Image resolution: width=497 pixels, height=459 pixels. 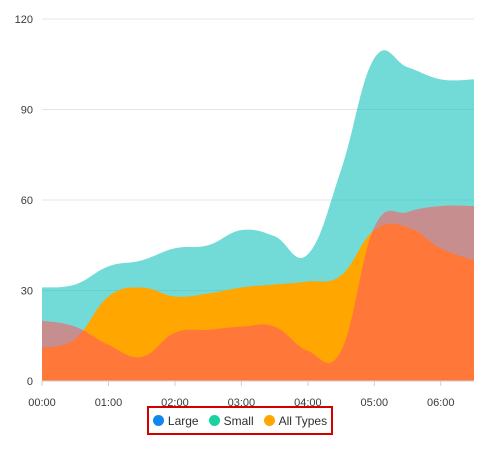 I want to click on x-tick-label-06:00: 06:00, so click(x=441, y=403).